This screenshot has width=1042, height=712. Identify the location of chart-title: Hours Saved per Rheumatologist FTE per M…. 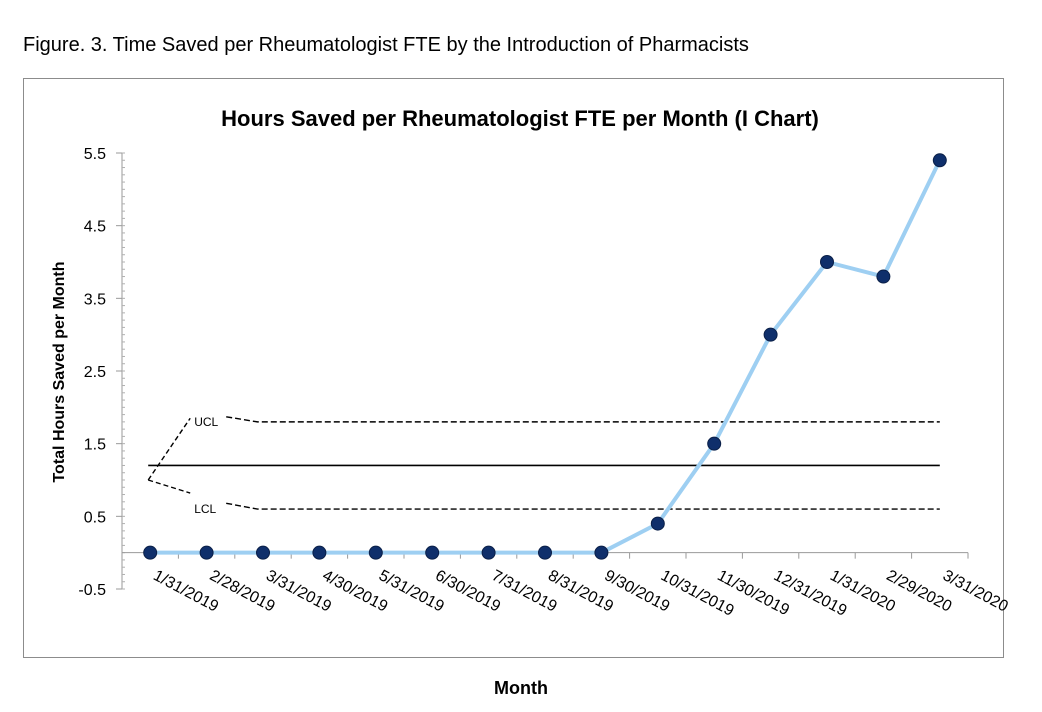
(520, 118).